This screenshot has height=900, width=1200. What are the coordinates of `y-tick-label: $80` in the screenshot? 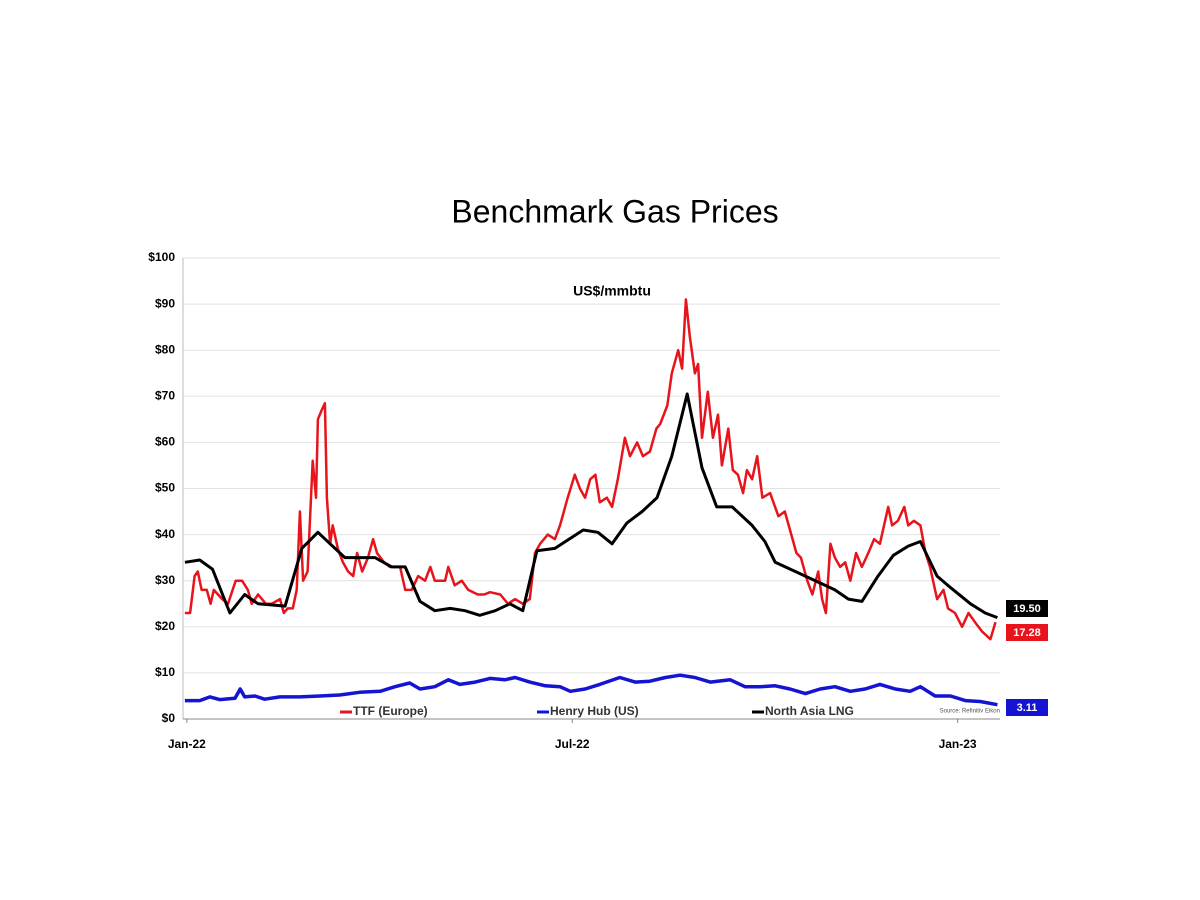 It's located at (165, 349).